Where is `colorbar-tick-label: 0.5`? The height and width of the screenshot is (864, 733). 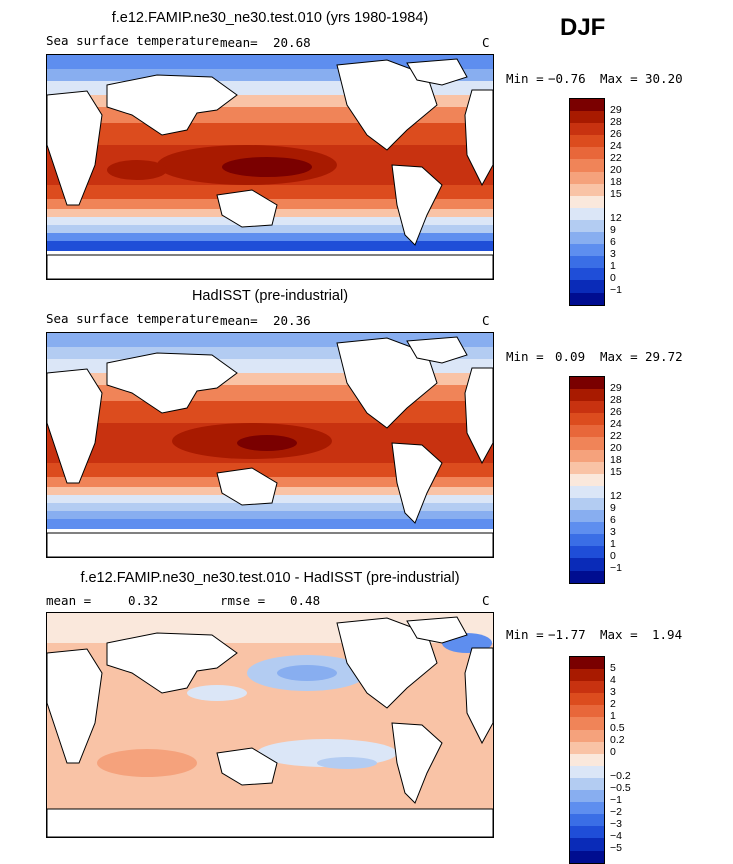
colorbar-tick-label: 0.5 is located at coordinates (617, 728).